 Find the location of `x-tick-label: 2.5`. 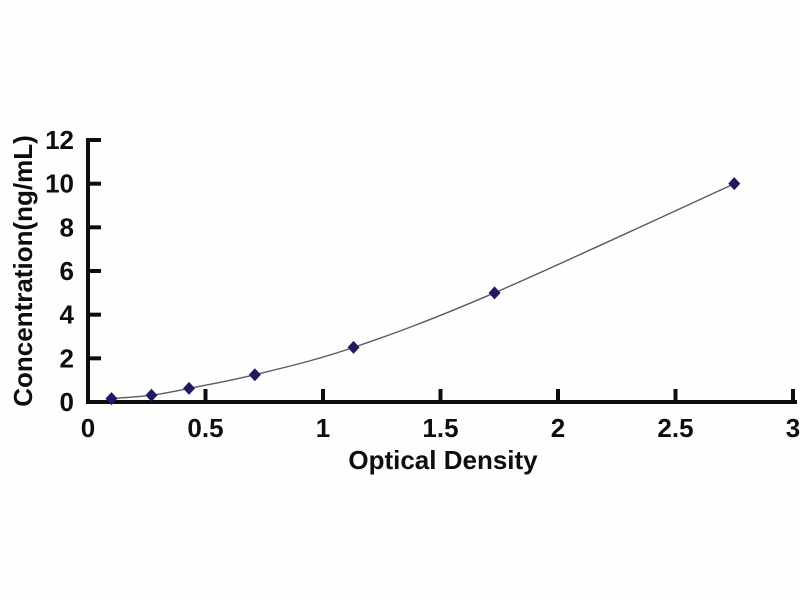

x-tick-label: 2.5 is located at coordinates (675, 428).